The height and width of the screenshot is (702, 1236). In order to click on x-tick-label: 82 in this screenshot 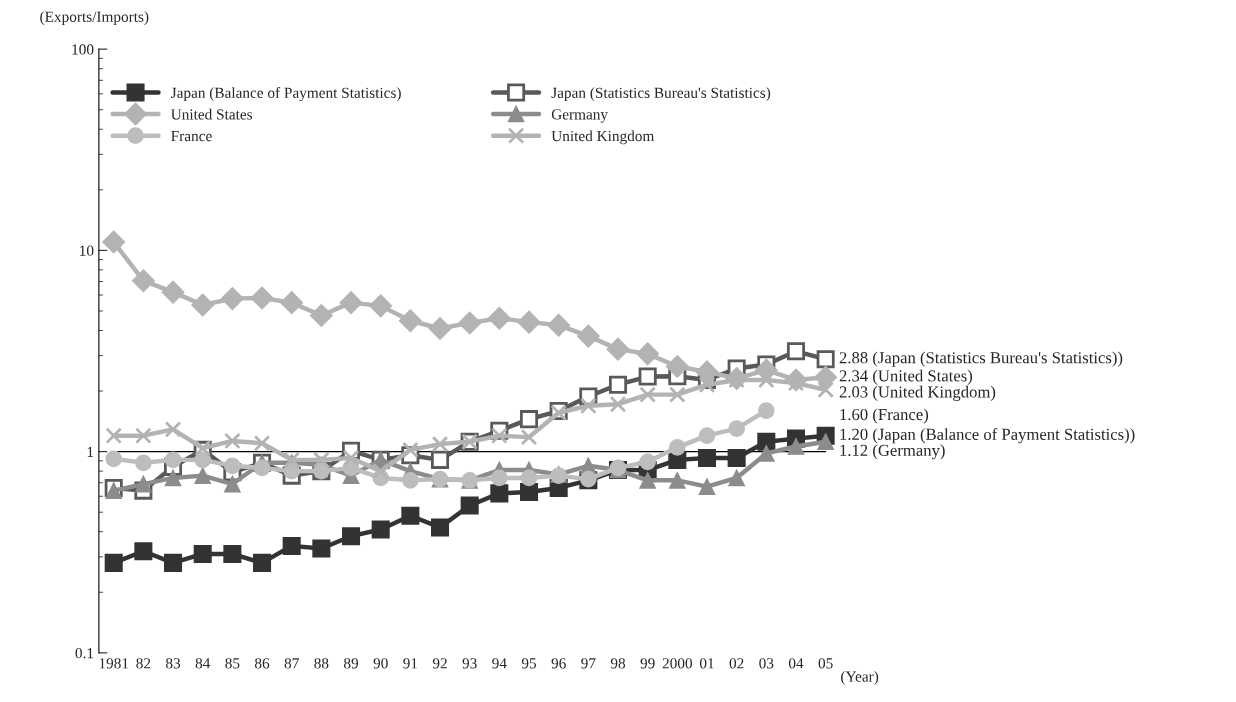, I will do `click(143, 663)`.